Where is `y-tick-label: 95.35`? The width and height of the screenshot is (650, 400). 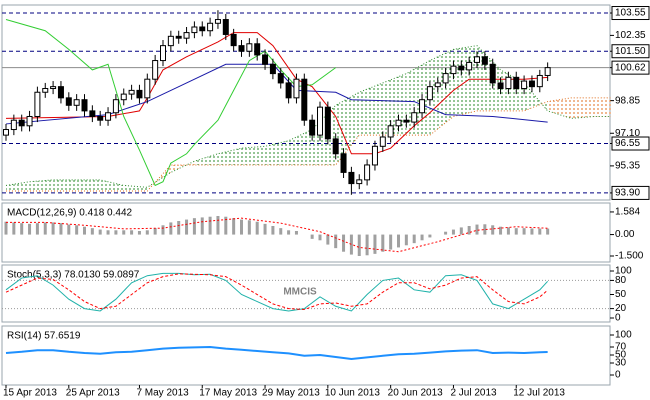 y-tick-label: 95.35 is located at coordinates (627, 166).